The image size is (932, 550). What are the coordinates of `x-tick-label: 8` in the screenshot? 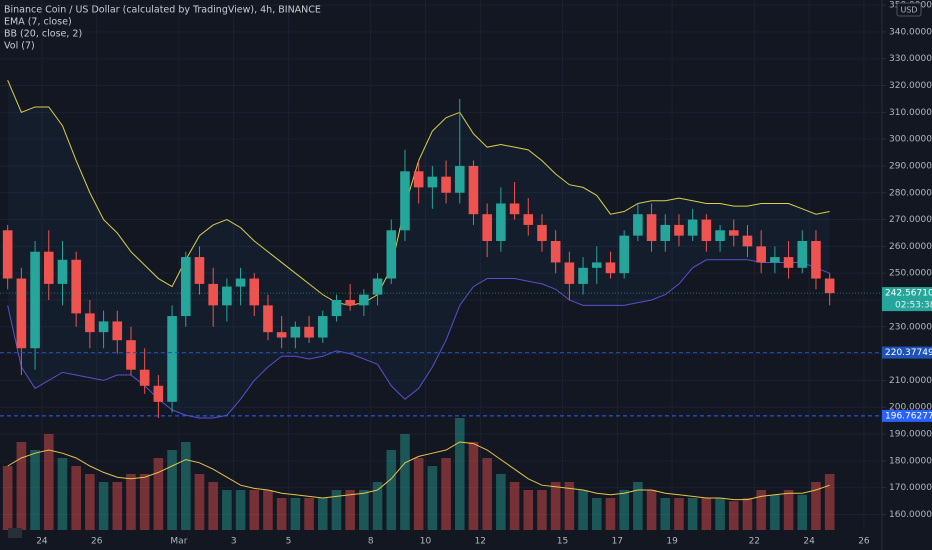 It's located at (371, 542).